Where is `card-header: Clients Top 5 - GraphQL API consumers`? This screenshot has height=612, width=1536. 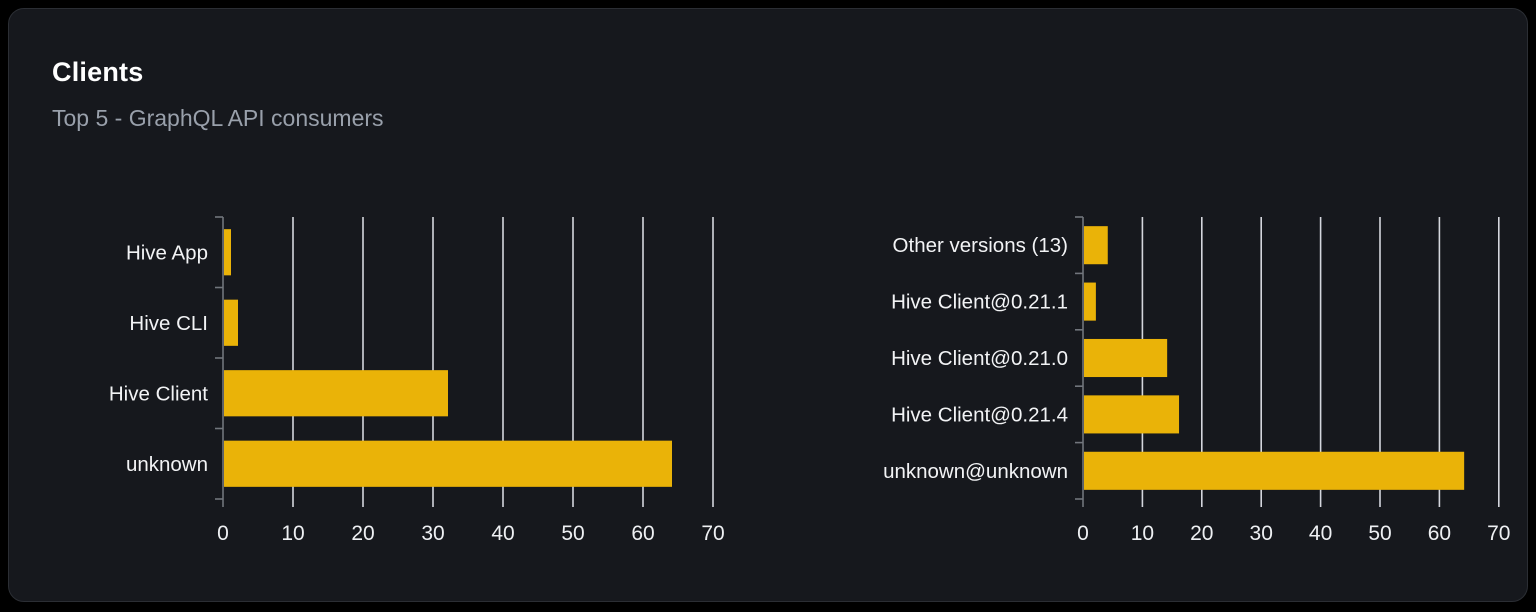
card-header: Clients Top 5 - GraphQL API consumers is located at coordinates (218, 94).